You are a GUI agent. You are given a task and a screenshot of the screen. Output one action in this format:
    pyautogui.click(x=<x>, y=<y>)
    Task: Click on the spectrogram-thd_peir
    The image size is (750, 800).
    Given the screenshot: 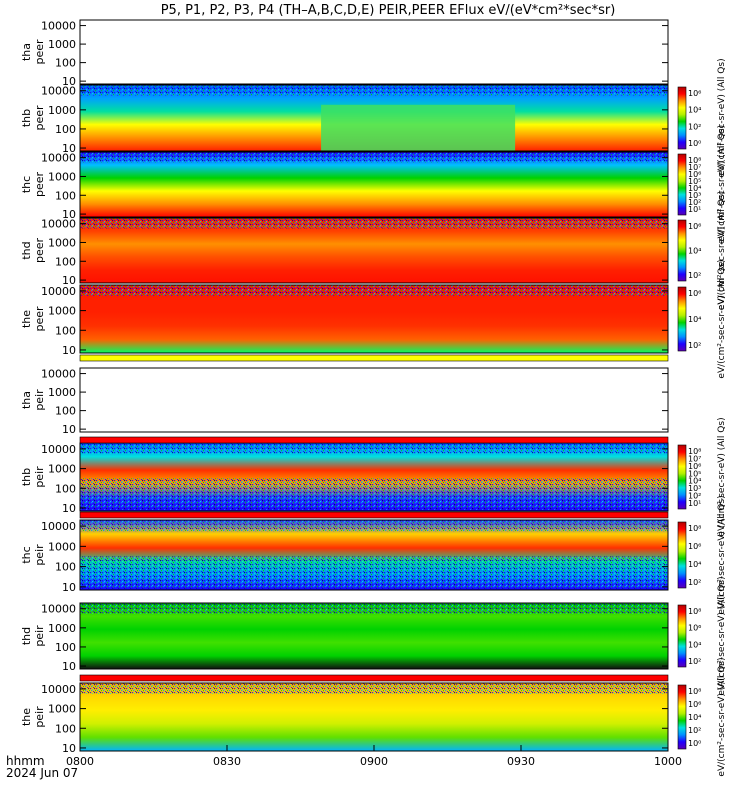 What is the action you would take?
    pyautogui.click(x=374, y=636)
    